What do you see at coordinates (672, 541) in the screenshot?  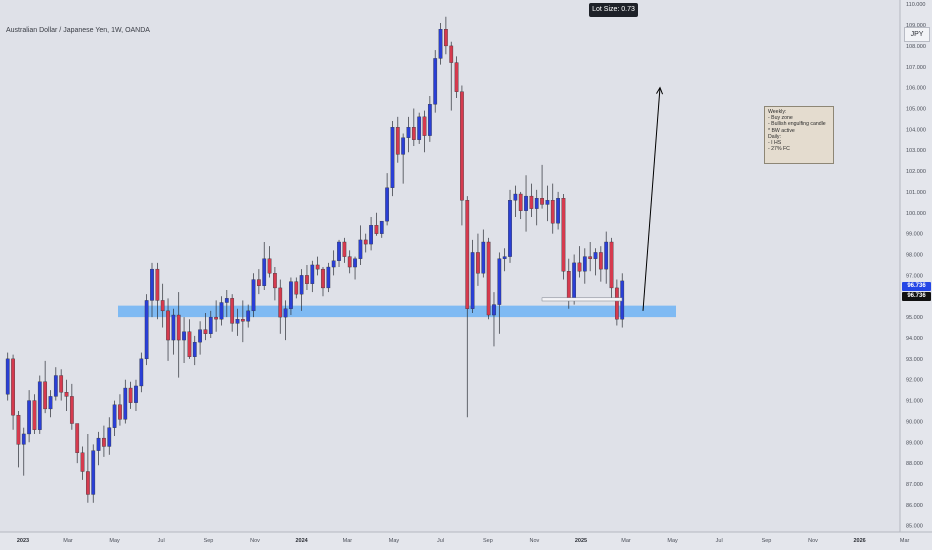 I see `time-tick-label: May` at bounding box center [672, 541].